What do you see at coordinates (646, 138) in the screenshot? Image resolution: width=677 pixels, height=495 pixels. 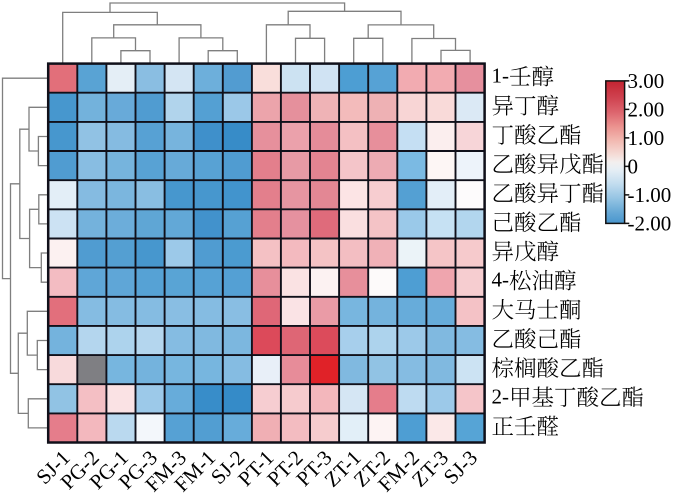 I see `svg-text: 1.00` at bounding box center [646, 138].